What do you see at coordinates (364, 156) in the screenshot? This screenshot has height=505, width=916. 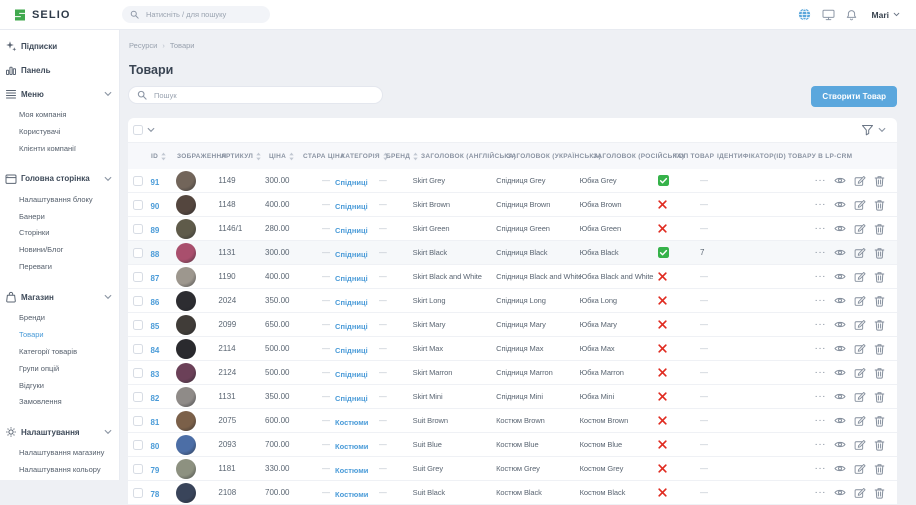 I see `column-header-category: КАТЕГОРІЯ` at bounding box center [364, 156].